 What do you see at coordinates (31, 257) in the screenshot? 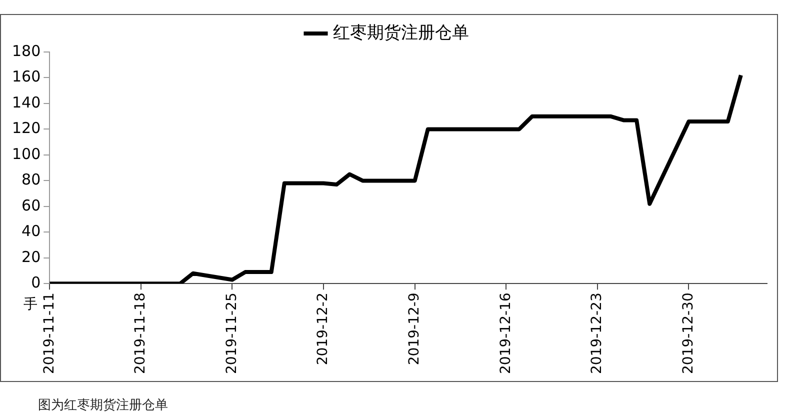
I see `y-tick-label: 20` at bounding box center [31, 257].